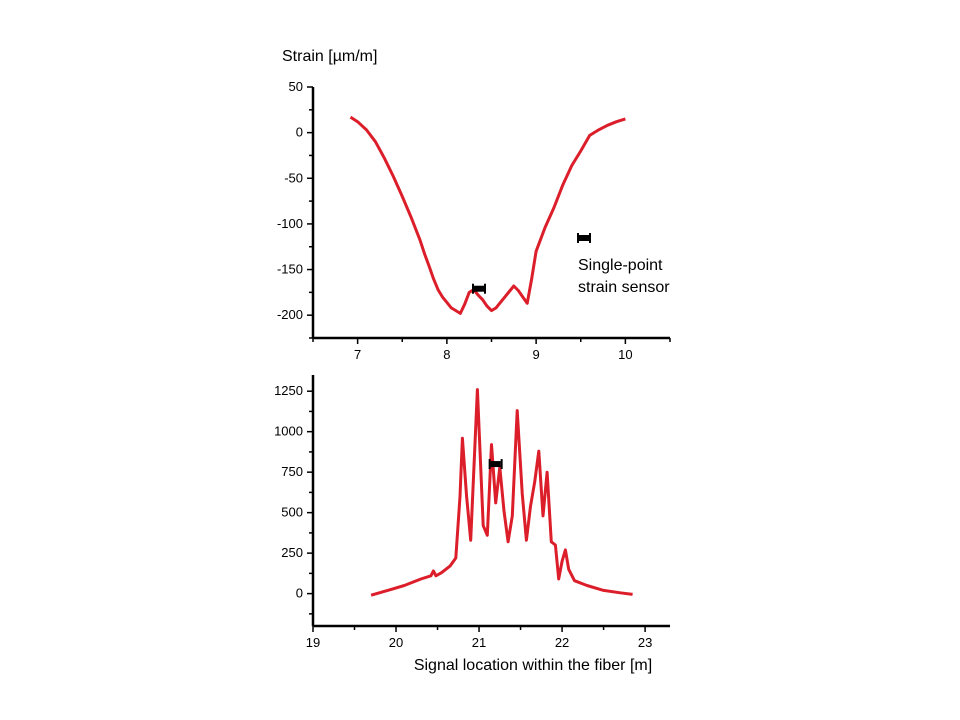 This screenshot has width=960, height=720. What do you see at coordinates (479, 642) in the screenshot?
I see `signal-x-tick-label: 21` at bounding box center [479, 642].